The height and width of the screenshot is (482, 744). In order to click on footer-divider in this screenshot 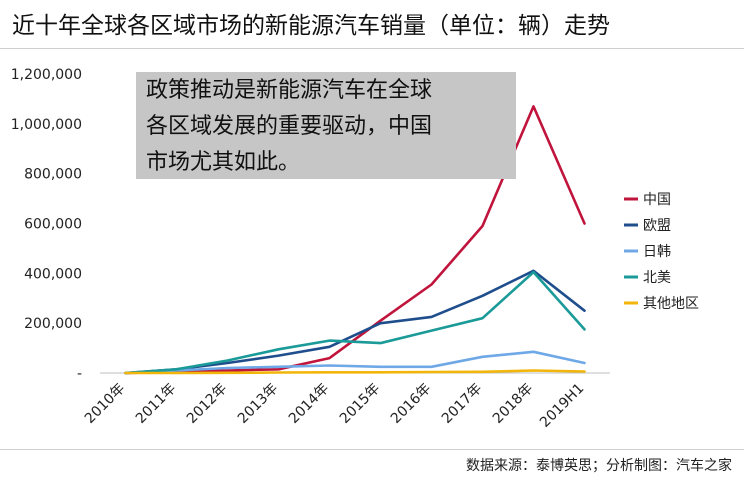, I will do `click(372, 449)`.